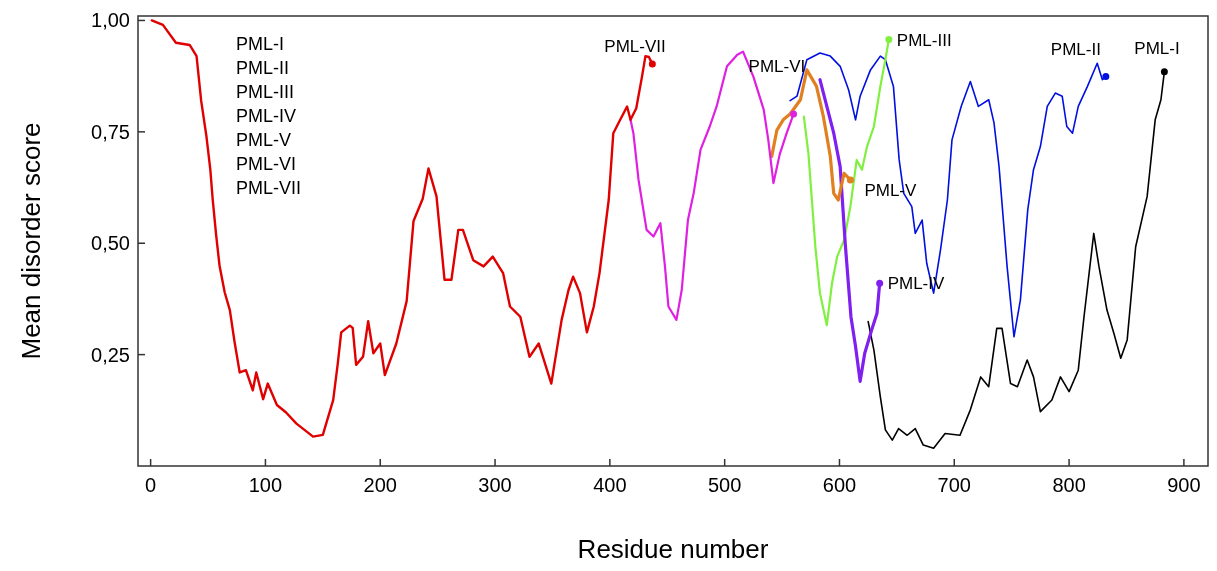 Image resolution: width=1217 pixels, height=571 pixels. What do you see at coordinates (264, 140) in the screenshot?
I see `annotation: PML-V` at bounding box center [264, 140].